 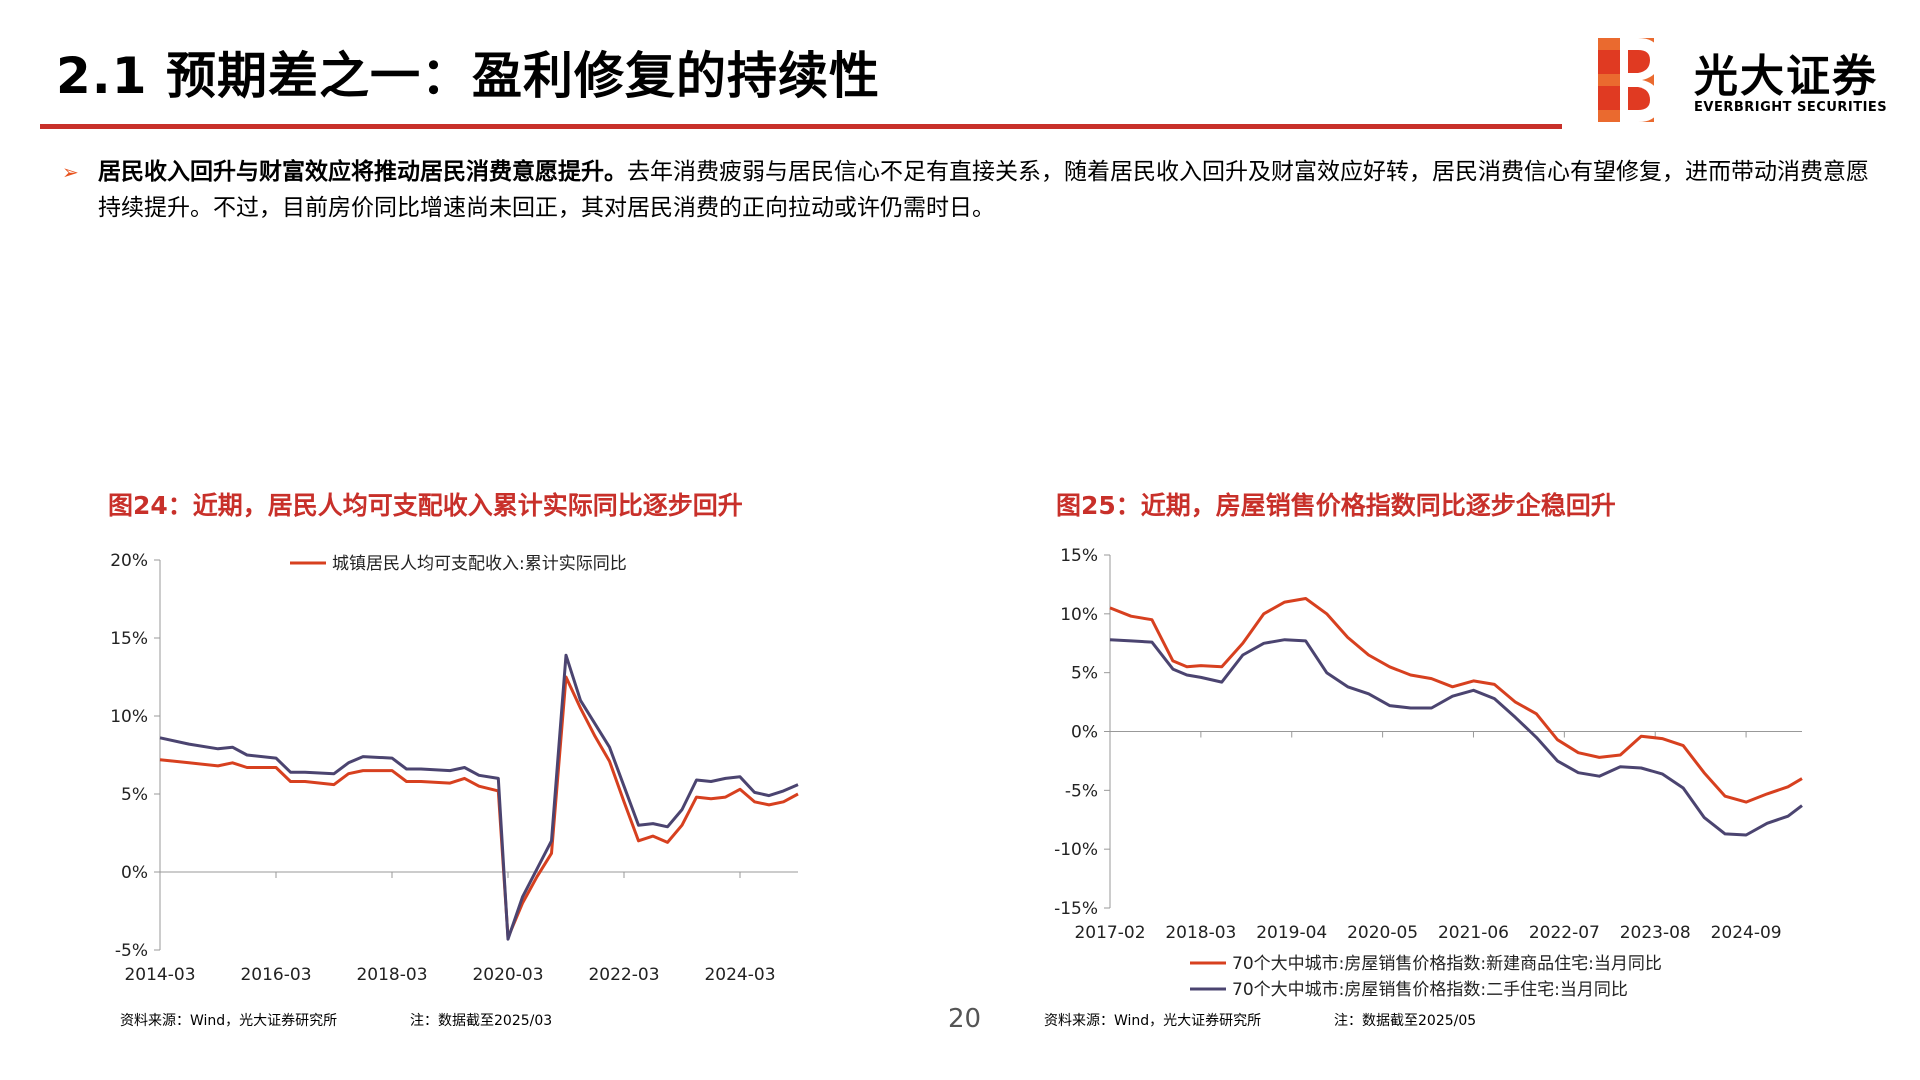 I want to click on y-tick-label: 20%, so click(x=129, y=561).